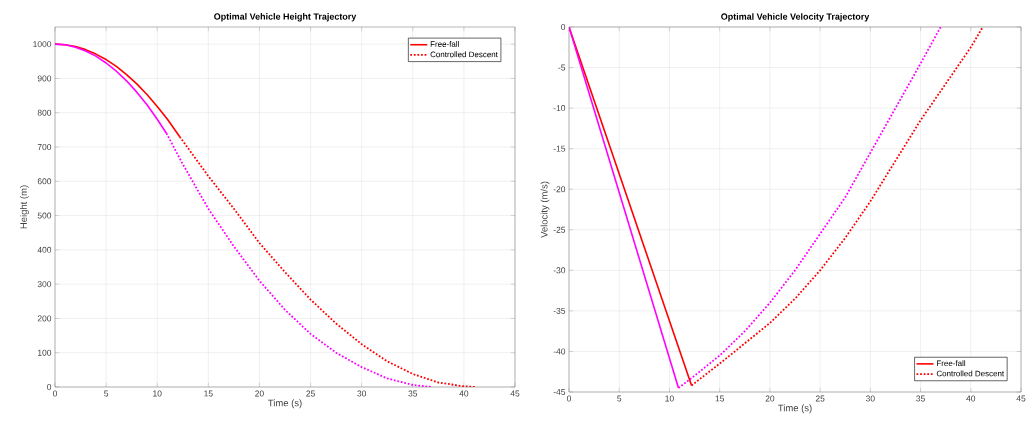 The image size is (1034, 427). What do you see at coordinates (559, 310) in the screenshot?
I see `y-tick-label: -35` at bounding box center [559, 310].